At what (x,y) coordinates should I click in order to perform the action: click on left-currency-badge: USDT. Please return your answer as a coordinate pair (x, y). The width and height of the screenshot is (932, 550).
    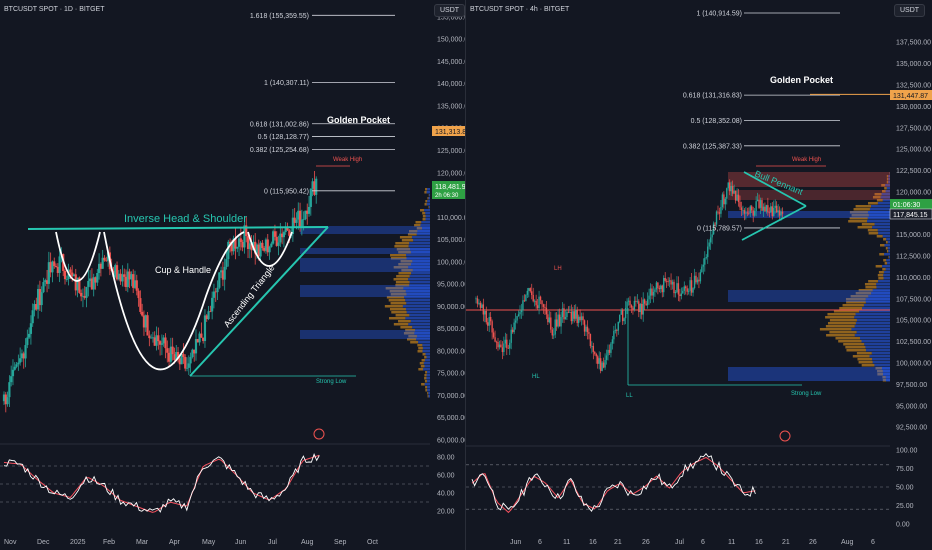
    Looking at the image, I should click on (449, 10).